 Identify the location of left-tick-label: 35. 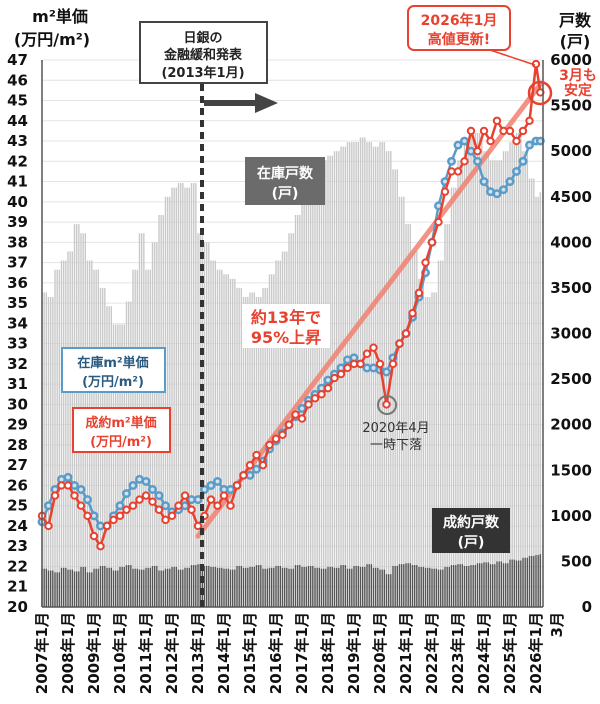
(17, 303).